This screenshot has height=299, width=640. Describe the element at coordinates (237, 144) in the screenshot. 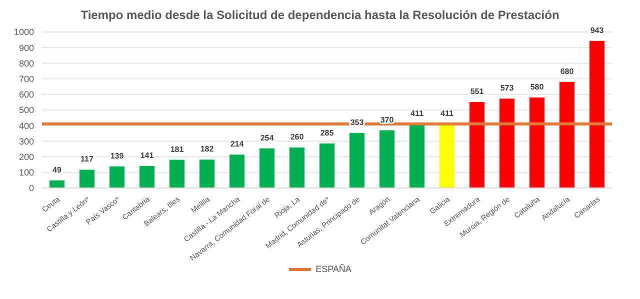

I see `data-label: 214` at that location.